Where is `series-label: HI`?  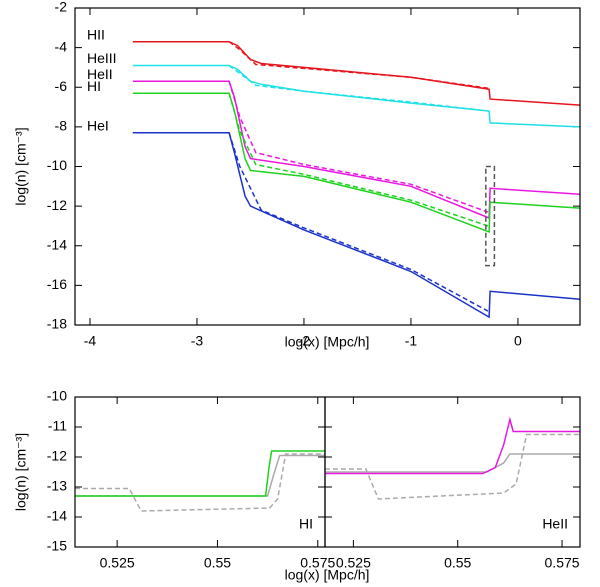
series-label: HI is located at coordinates (94, 86).